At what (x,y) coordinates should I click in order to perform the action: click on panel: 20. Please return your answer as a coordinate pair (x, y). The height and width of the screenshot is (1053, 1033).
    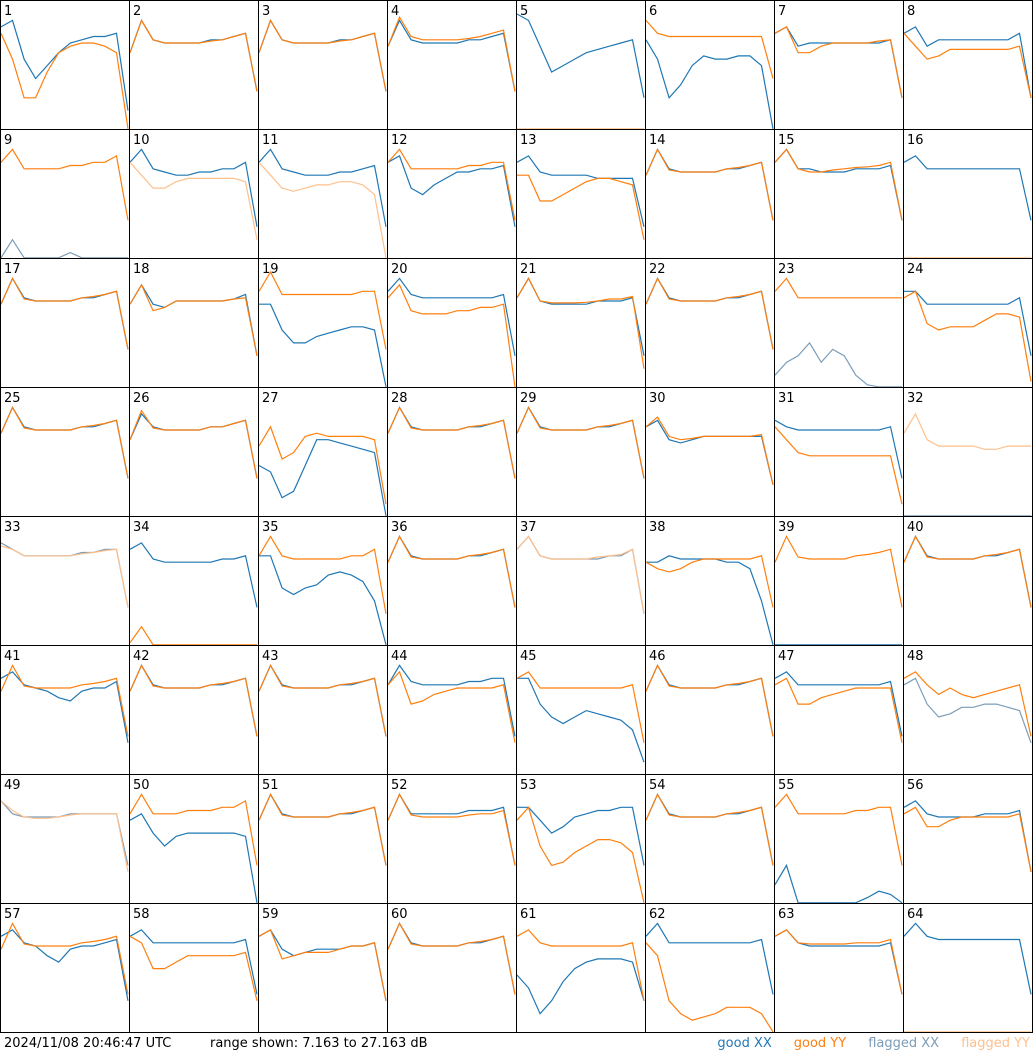
    Looking at the image, I should click on (452, 323).